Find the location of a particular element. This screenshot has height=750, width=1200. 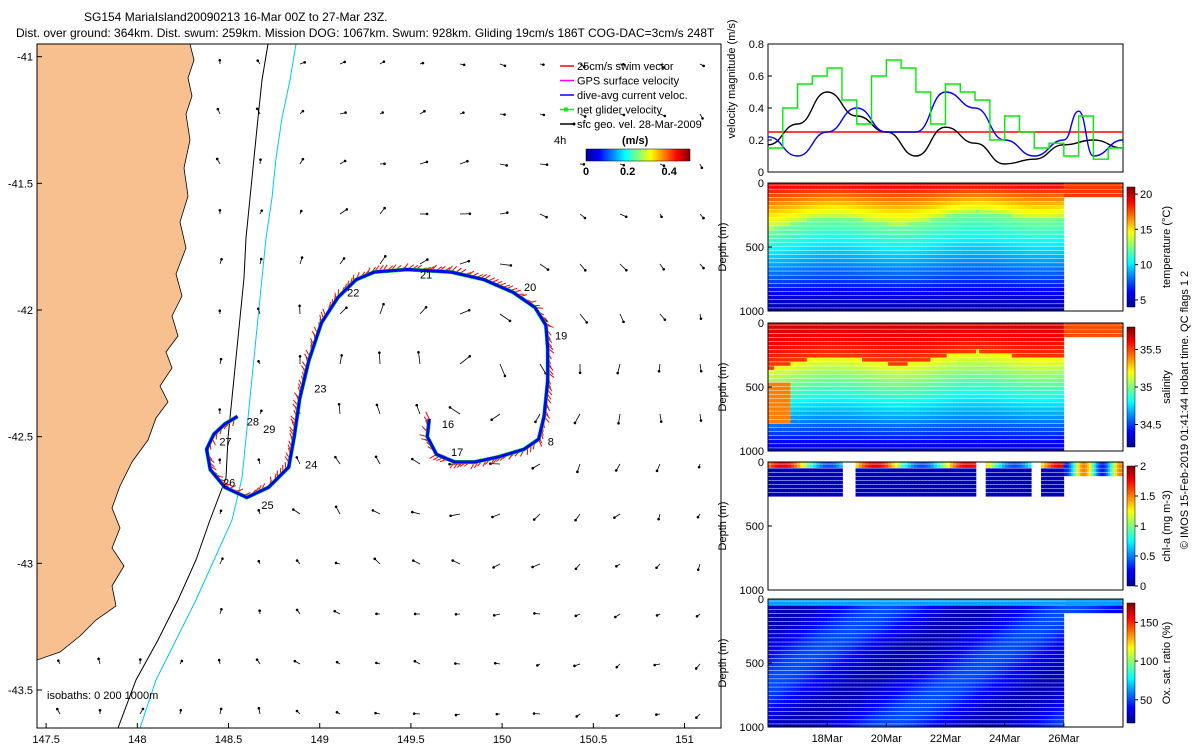

speed-colorbar-tick: 0 is located at coordinates (586, 172).